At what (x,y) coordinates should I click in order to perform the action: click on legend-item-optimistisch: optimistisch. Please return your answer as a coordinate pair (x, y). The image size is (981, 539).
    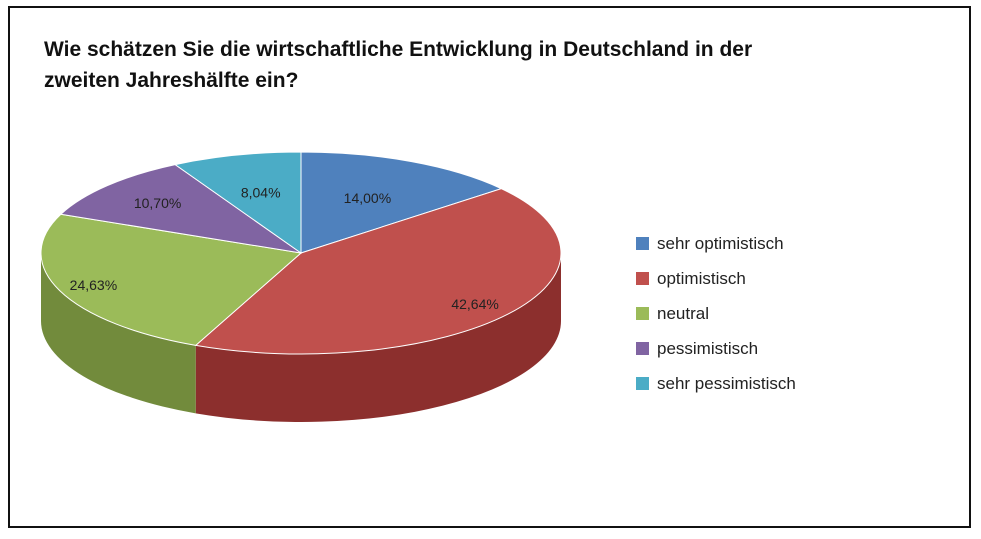
    Looking at the image, I should click on (716, 278).